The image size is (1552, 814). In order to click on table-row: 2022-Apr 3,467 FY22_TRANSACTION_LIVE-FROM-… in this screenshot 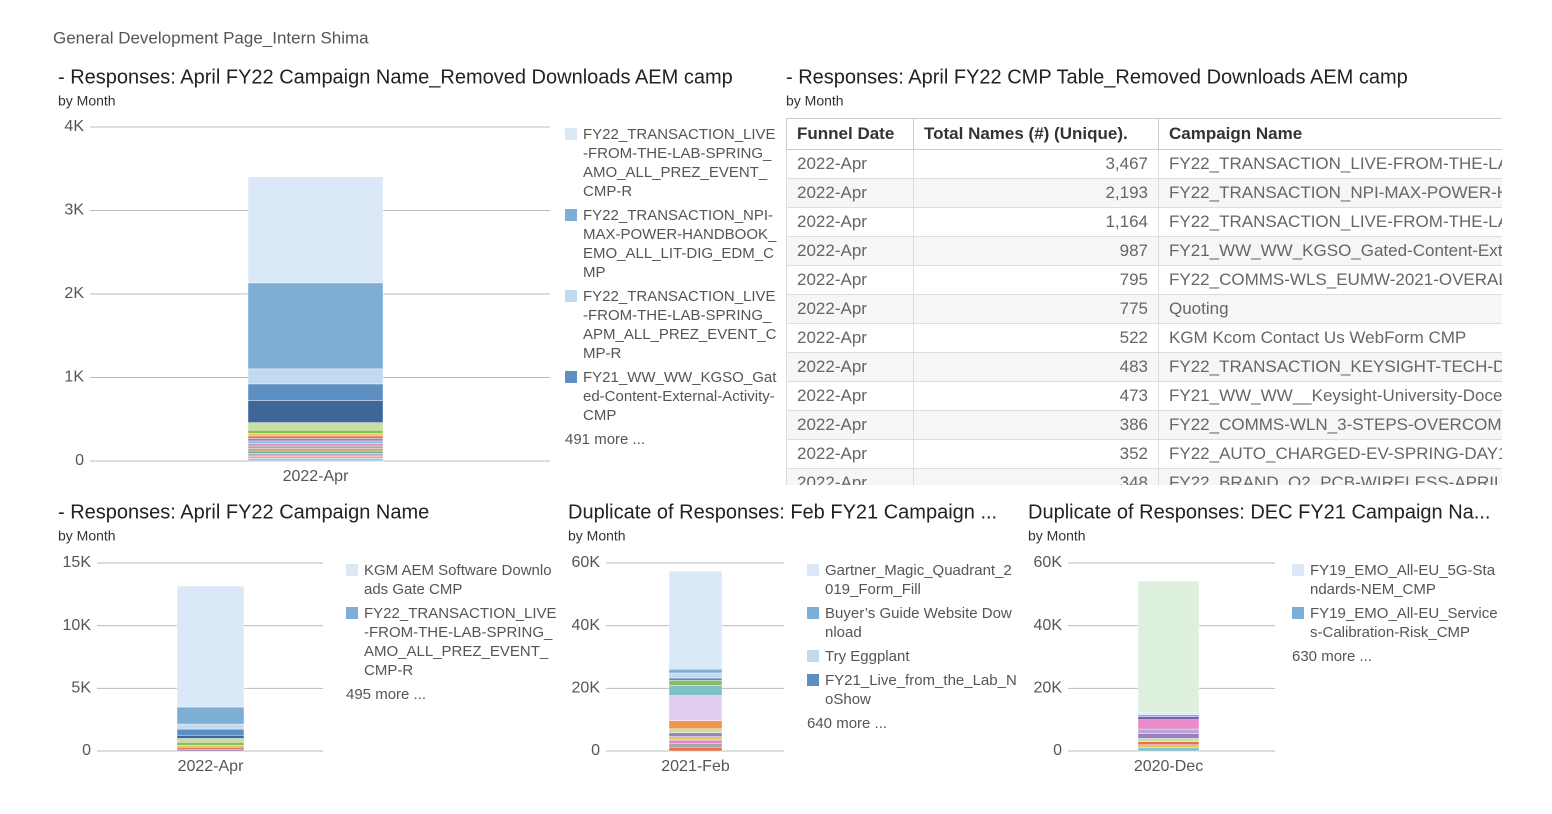, I will do `click(1144, 164)`.